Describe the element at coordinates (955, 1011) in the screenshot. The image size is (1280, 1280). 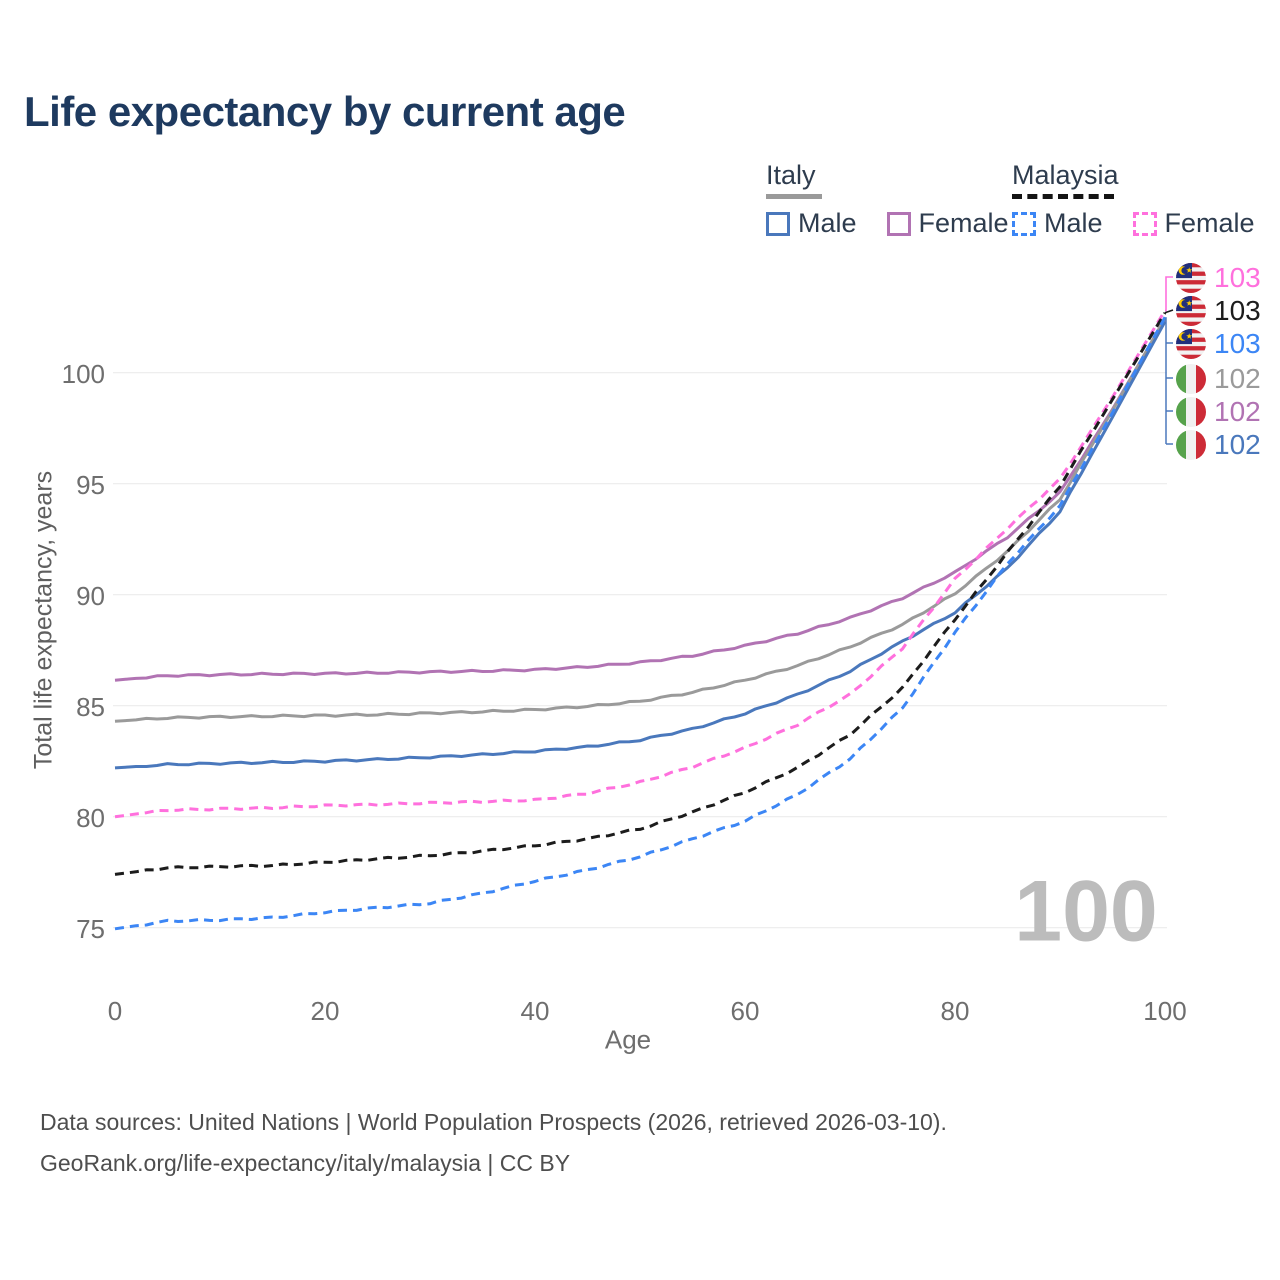
I see `x-tick-80: 80` at that location.